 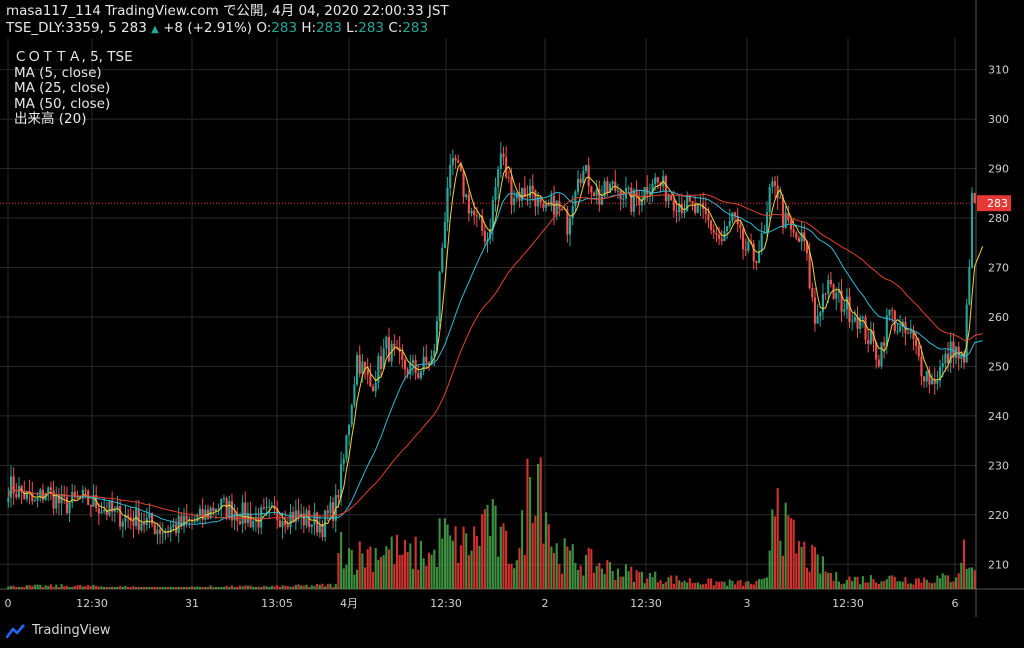 What do you see at coordinates (134, 28) in the screenshot?
I see `last-price: 283` at bounding box center [134, 28].